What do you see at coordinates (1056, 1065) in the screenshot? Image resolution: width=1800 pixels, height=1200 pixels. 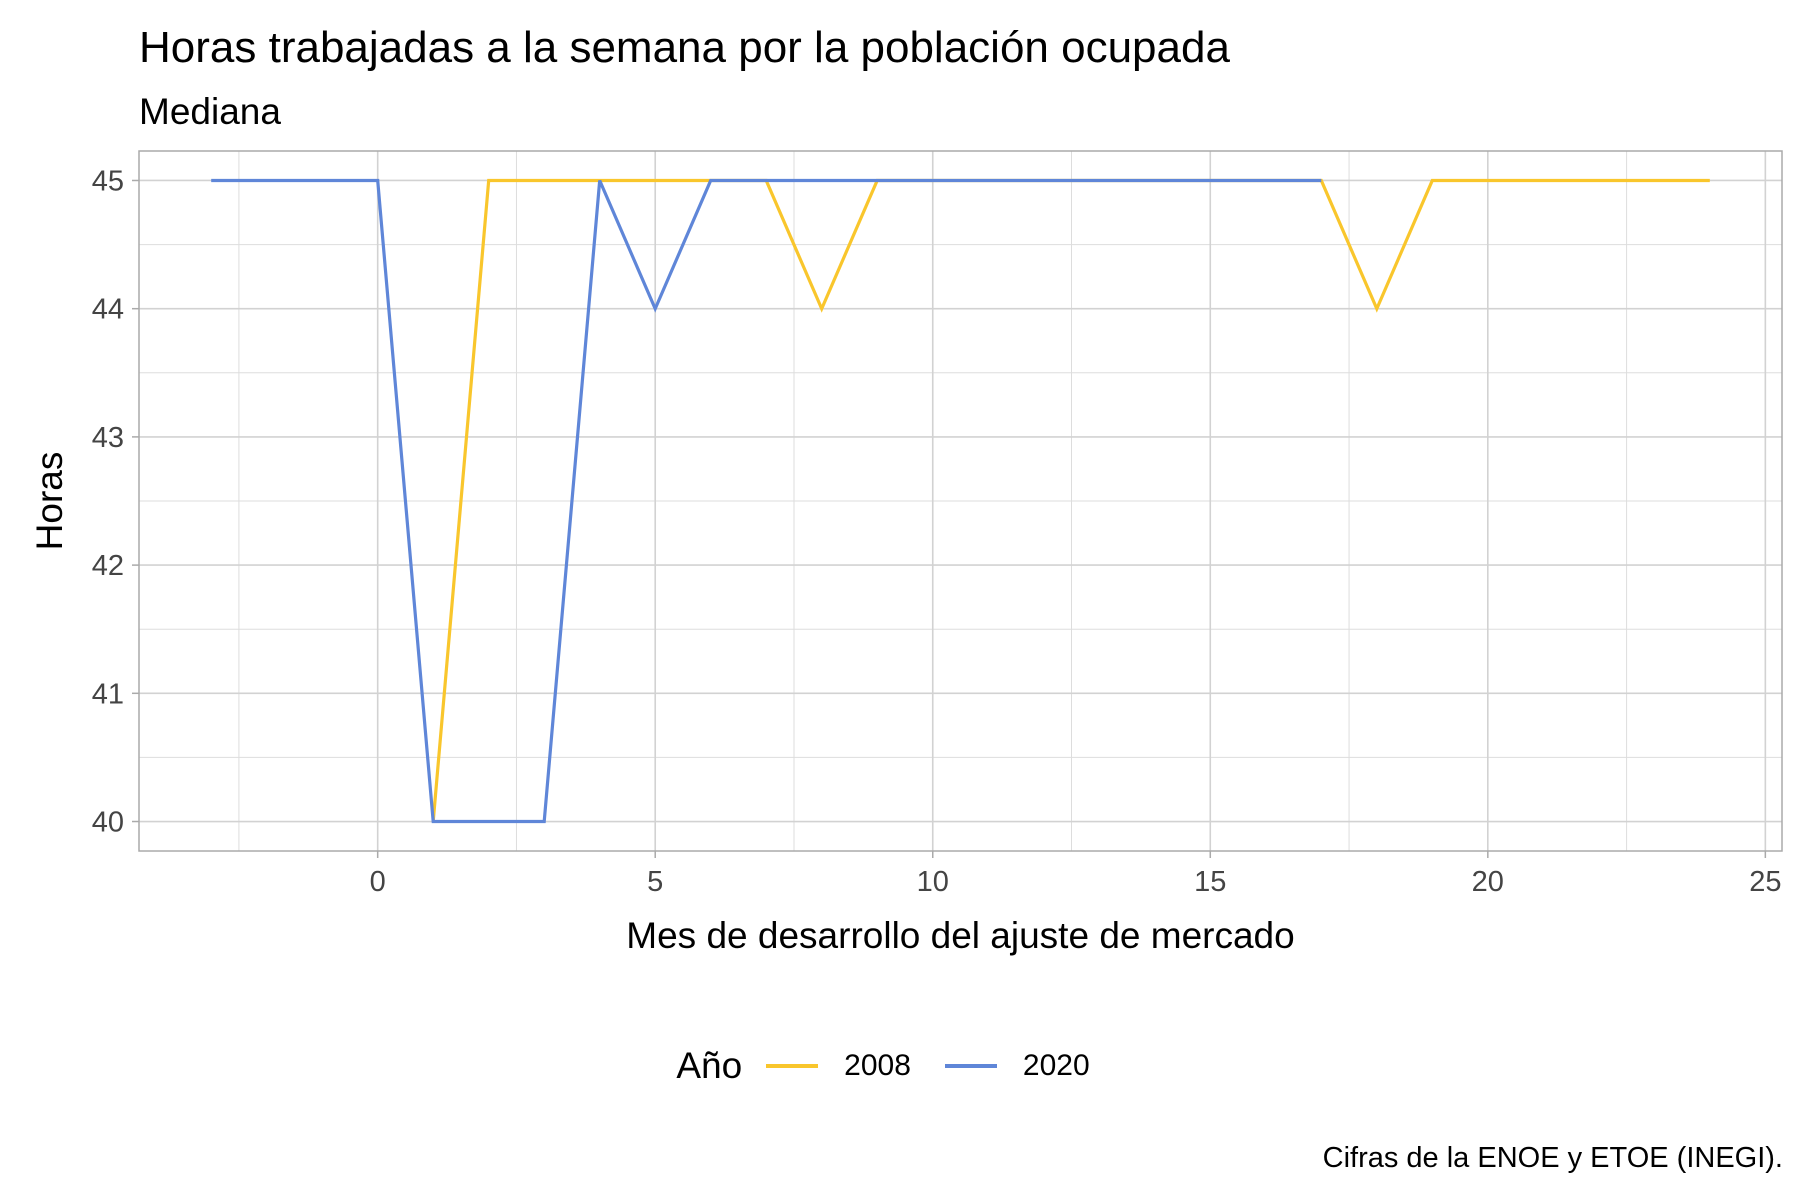 I see `legend-label-2020: 2020` at bounding box center [1056, 1065].